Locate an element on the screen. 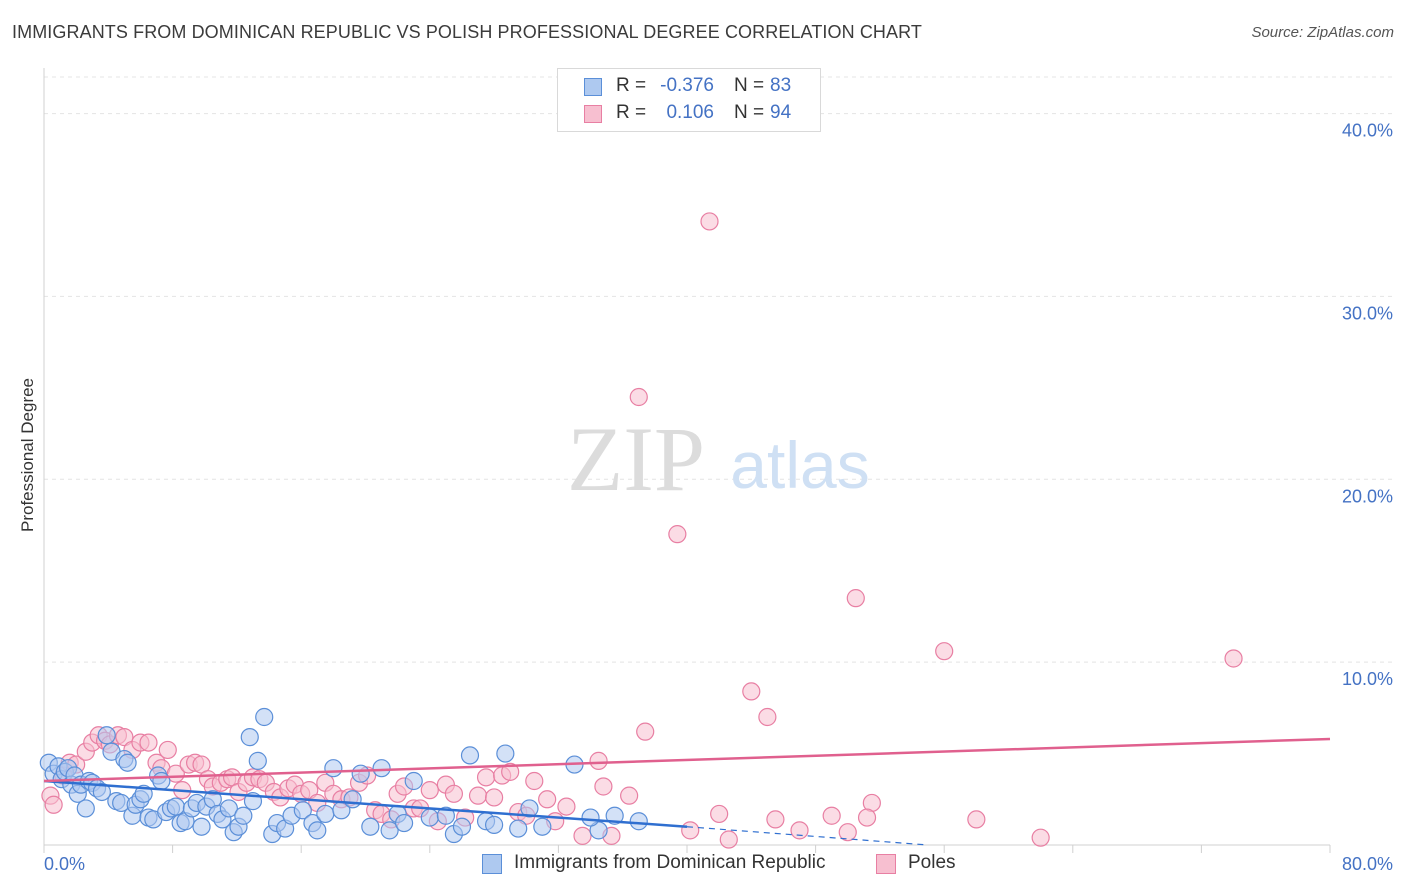  correlation-legend: R = -0.376 N = 83 R = 0.106 N = 94 is located at coordinates (689, 100).